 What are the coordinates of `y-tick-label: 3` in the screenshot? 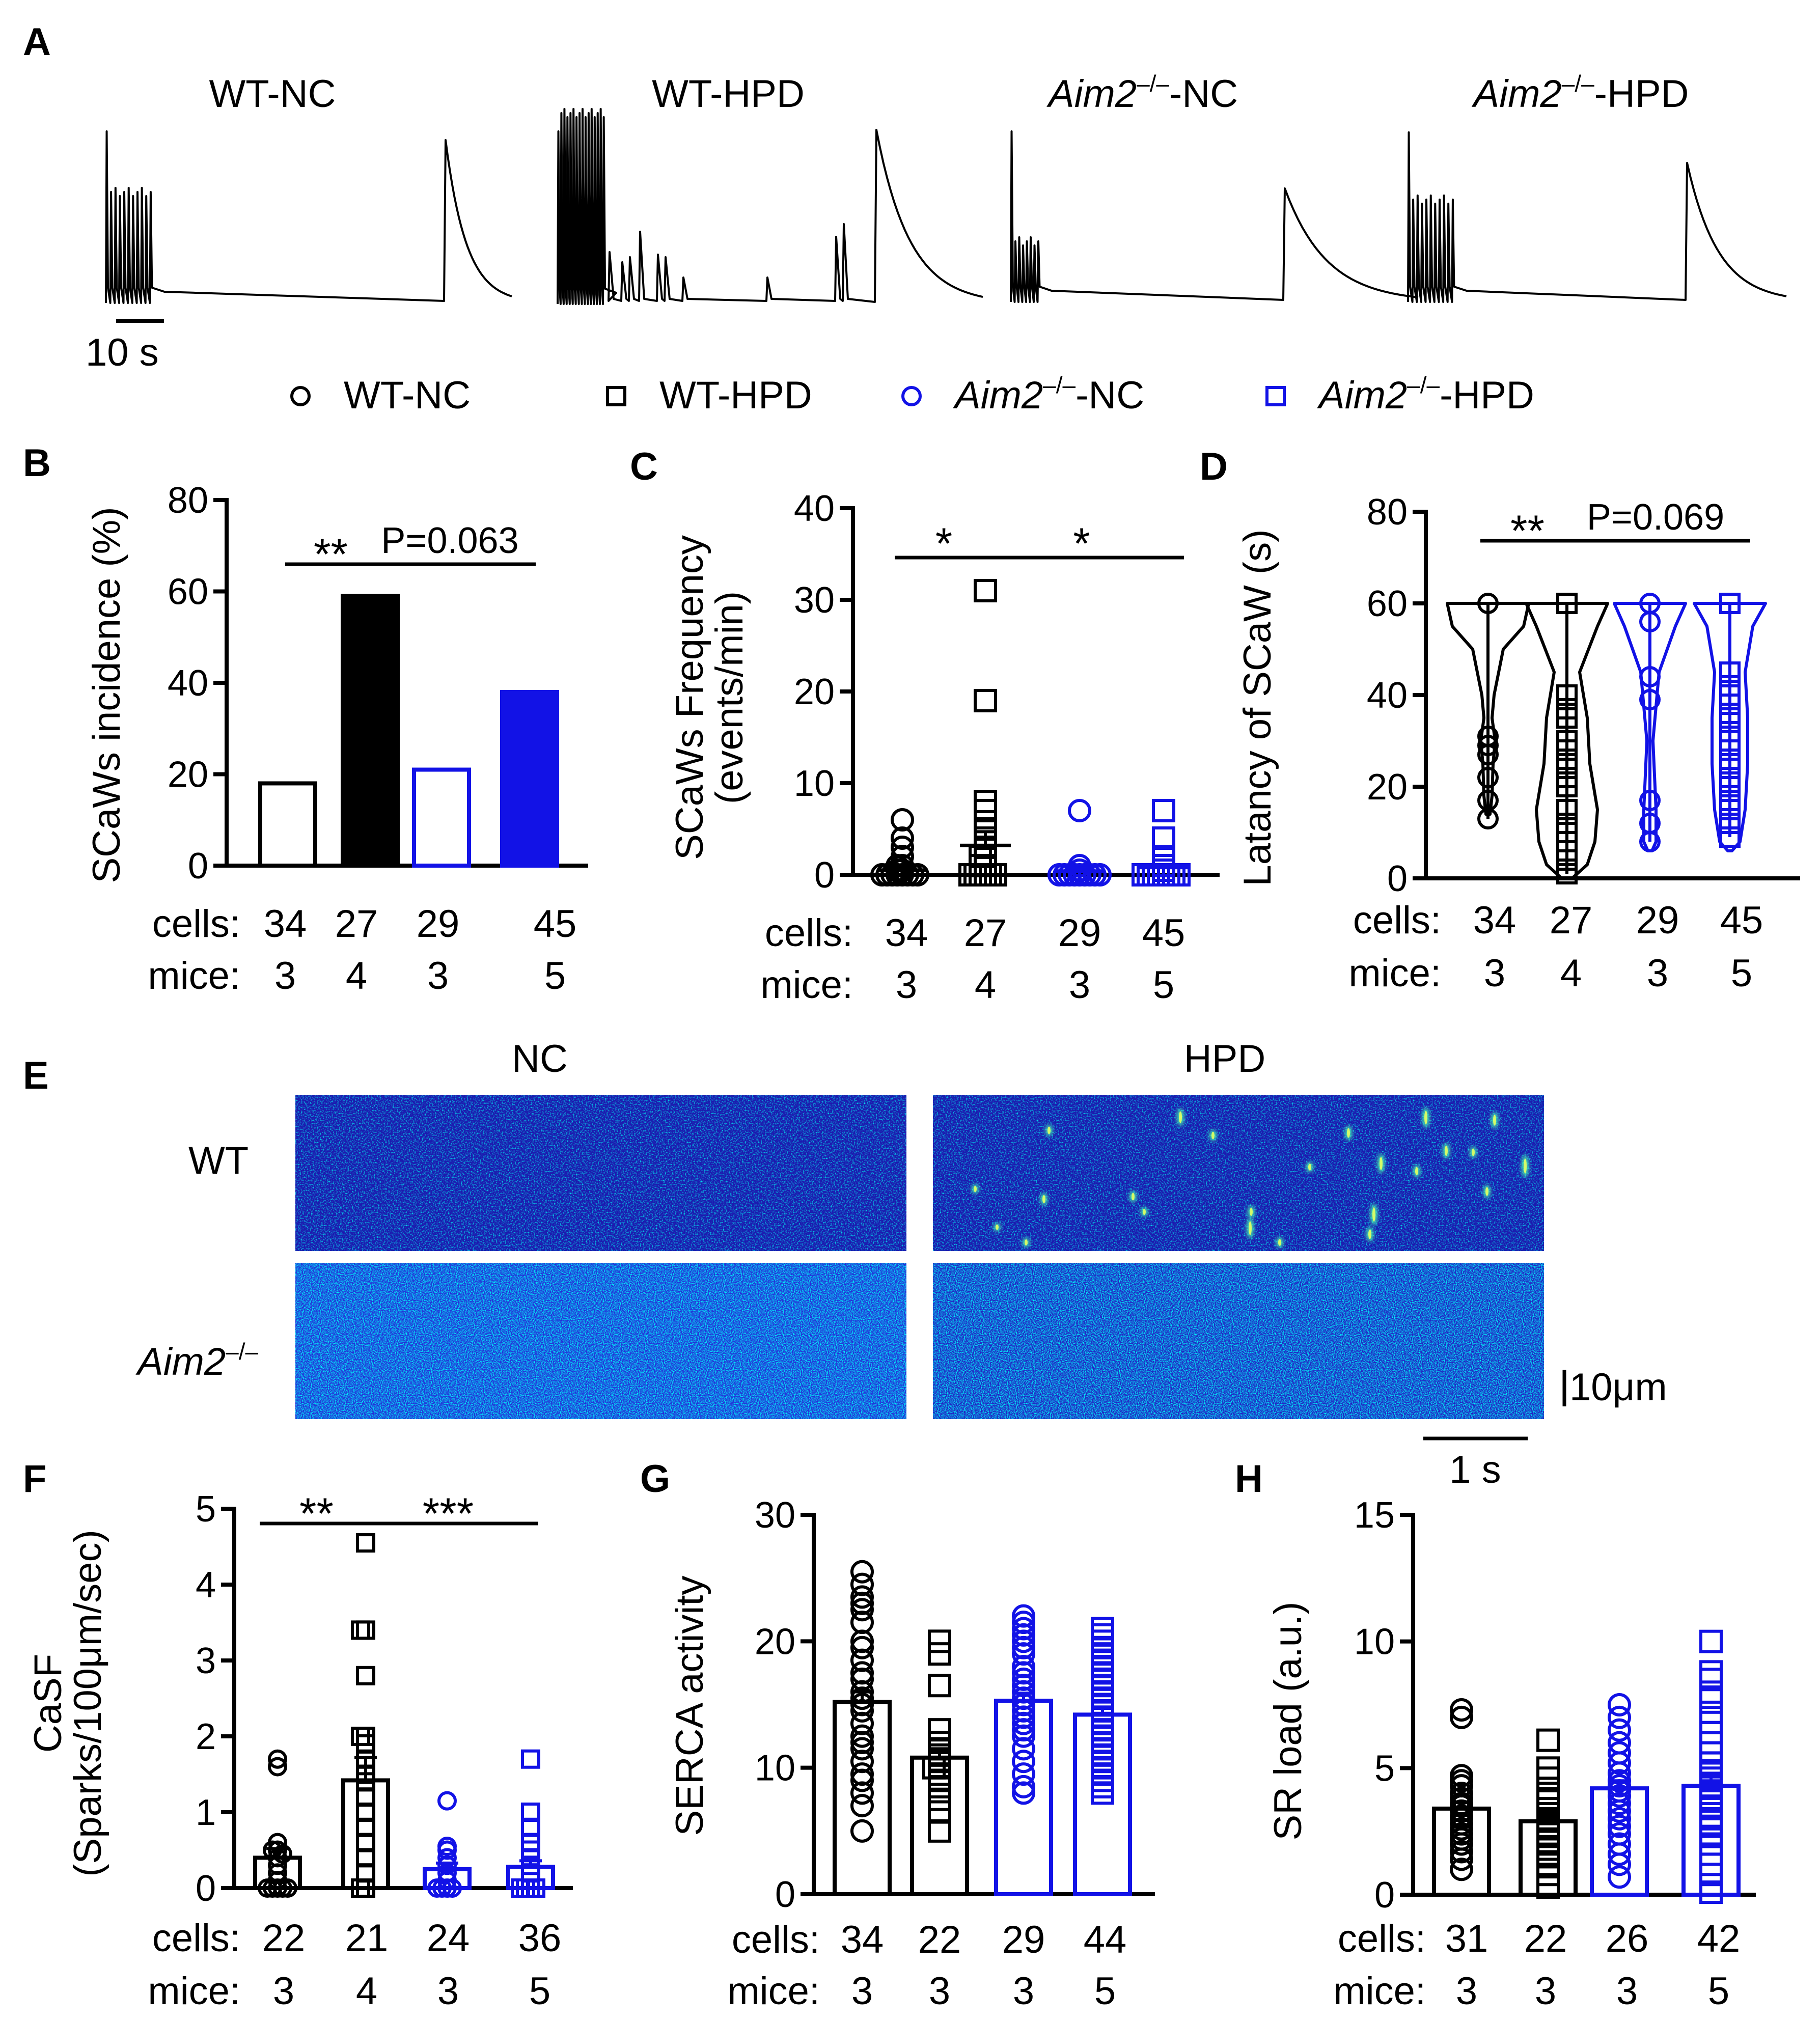 It's located at (206, 1661).